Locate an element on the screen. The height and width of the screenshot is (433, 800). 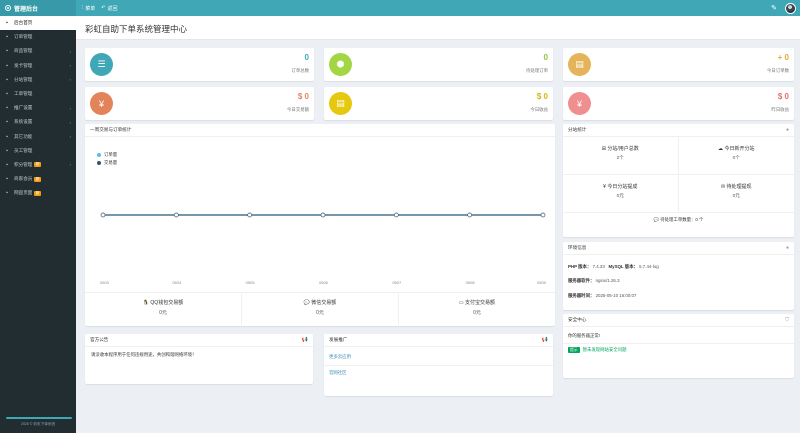
x-tick-label: 0505 is located at coordinates (251, 282).